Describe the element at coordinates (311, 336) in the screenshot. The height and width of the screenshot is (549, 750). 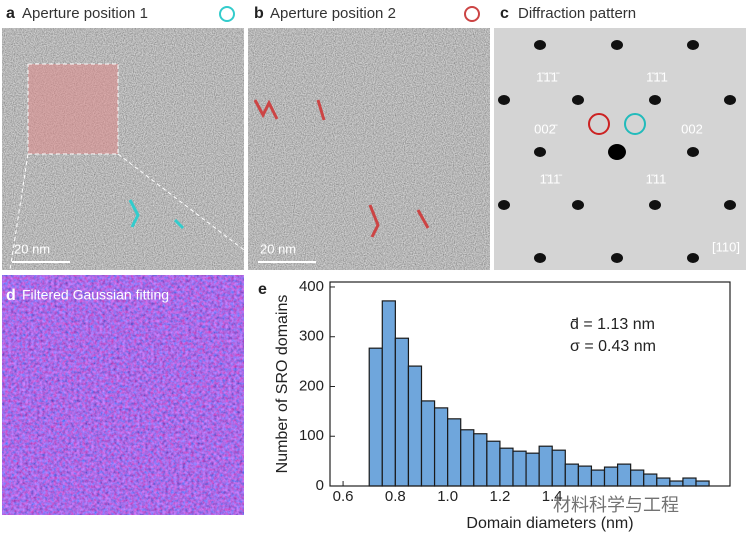
I see `y-tick-label: 300` at that location.